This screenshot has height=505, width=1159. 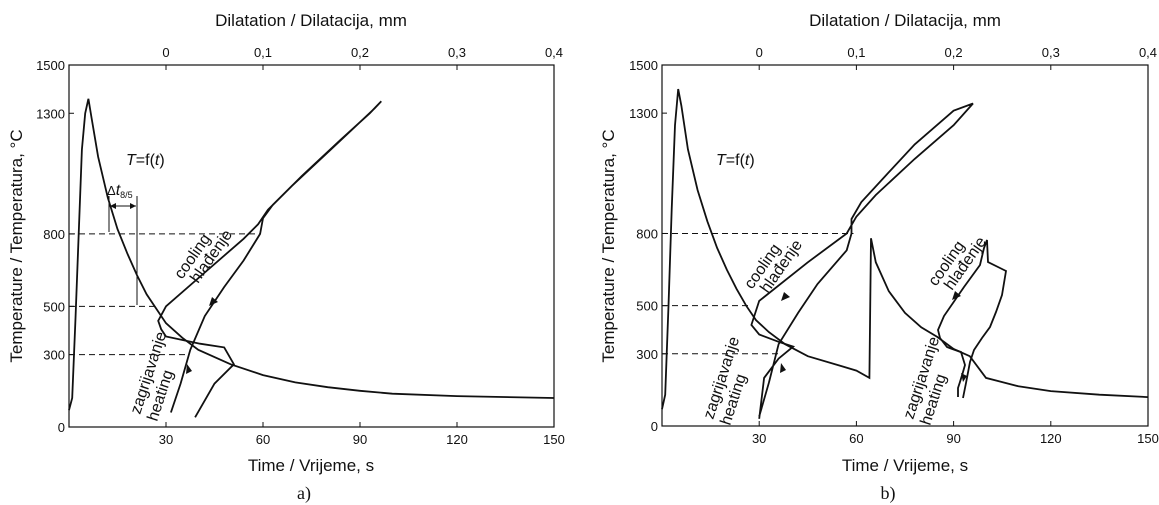 I want to click on panel-caption: a), so click(x=304, y=493).